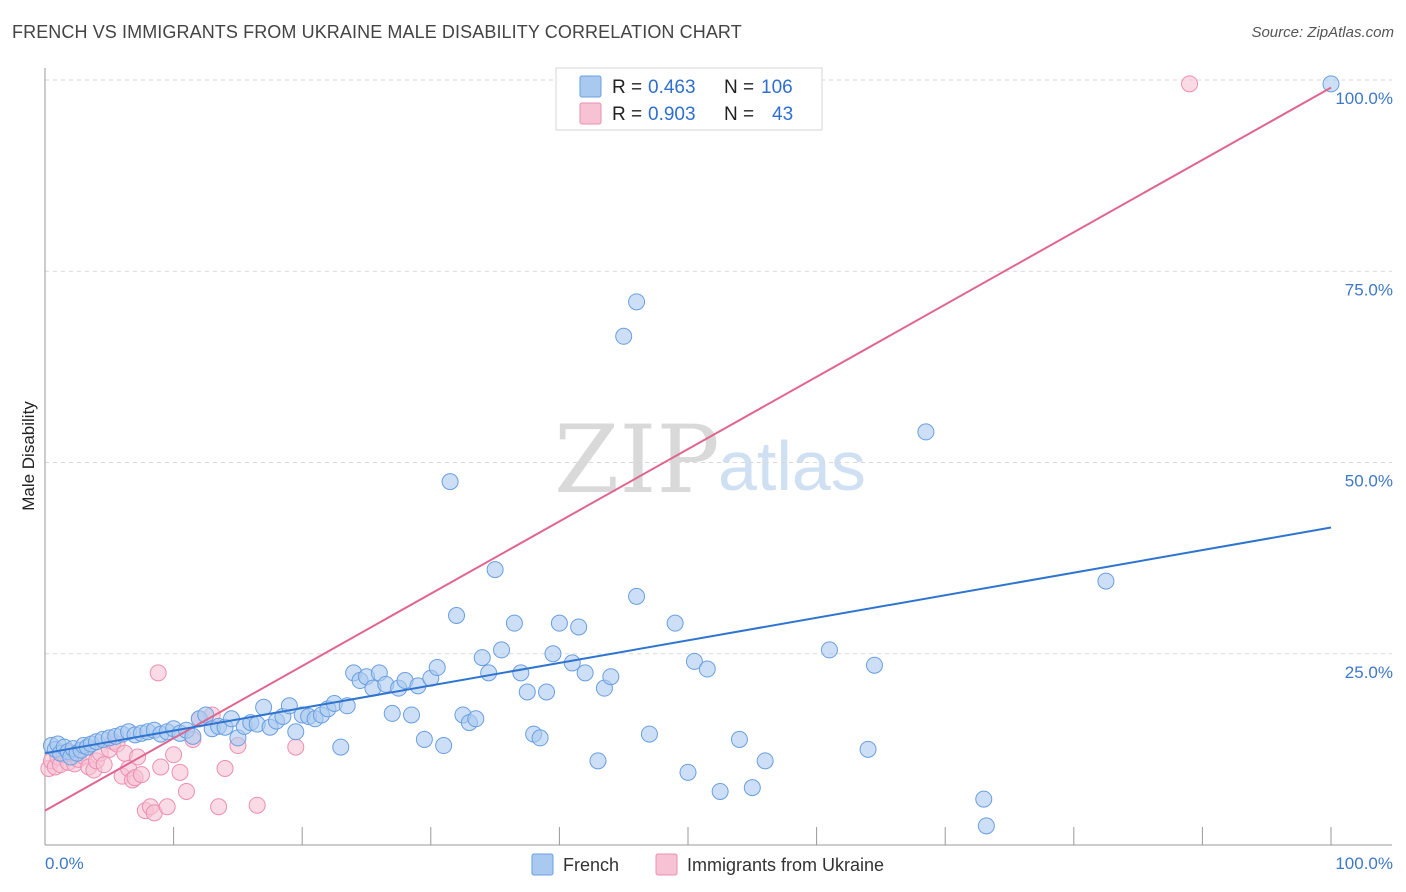  I want to click on ukraine-n-label: N =, so click(739, 114).